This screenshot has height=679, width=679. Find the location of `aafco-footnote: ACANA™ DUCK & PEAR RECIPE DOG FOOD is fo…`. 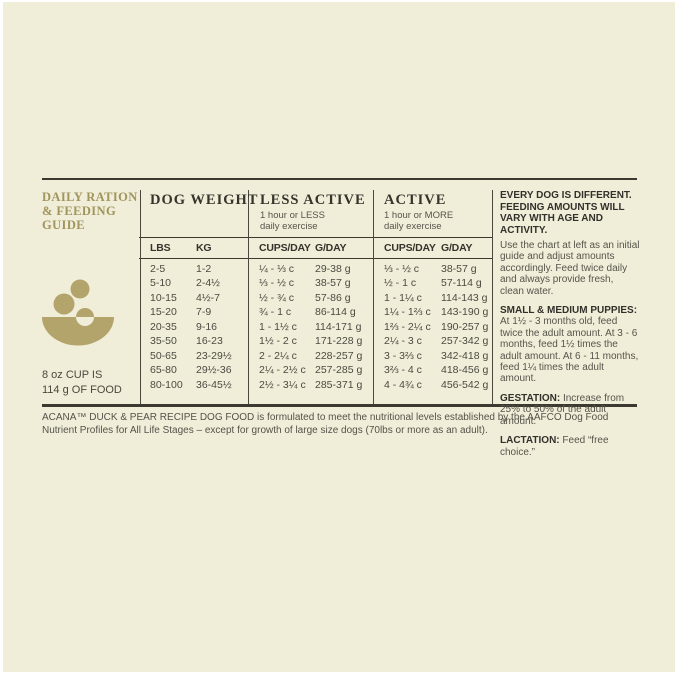

aafco-footnote: ACANA™ DUCK & PEAR RECIPE DOG FOOD is fo… is located at coordinates (325, 424).